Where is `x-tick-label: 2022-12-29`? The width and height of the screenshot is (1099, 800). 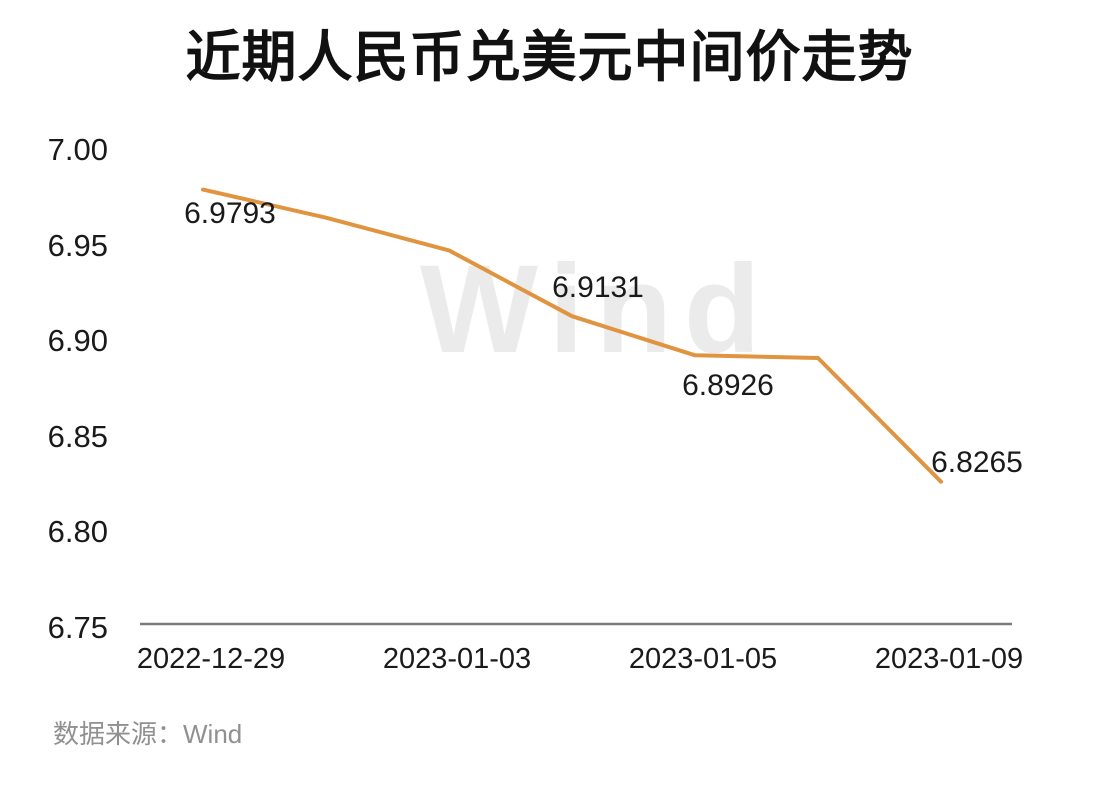
x-tick-label: 2022-12-29 is located at coordinates (211, 659).